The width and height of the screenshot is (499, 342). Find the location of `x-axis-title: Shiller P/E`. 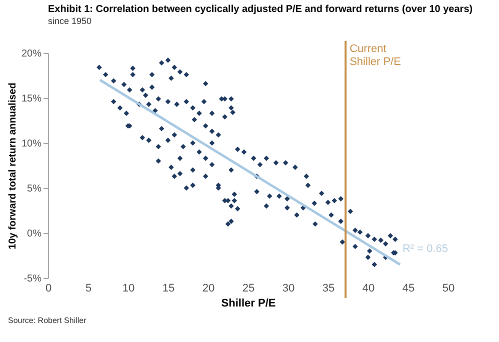

x-axis-title: Shiller P/E is located at coordinates (248, 304).